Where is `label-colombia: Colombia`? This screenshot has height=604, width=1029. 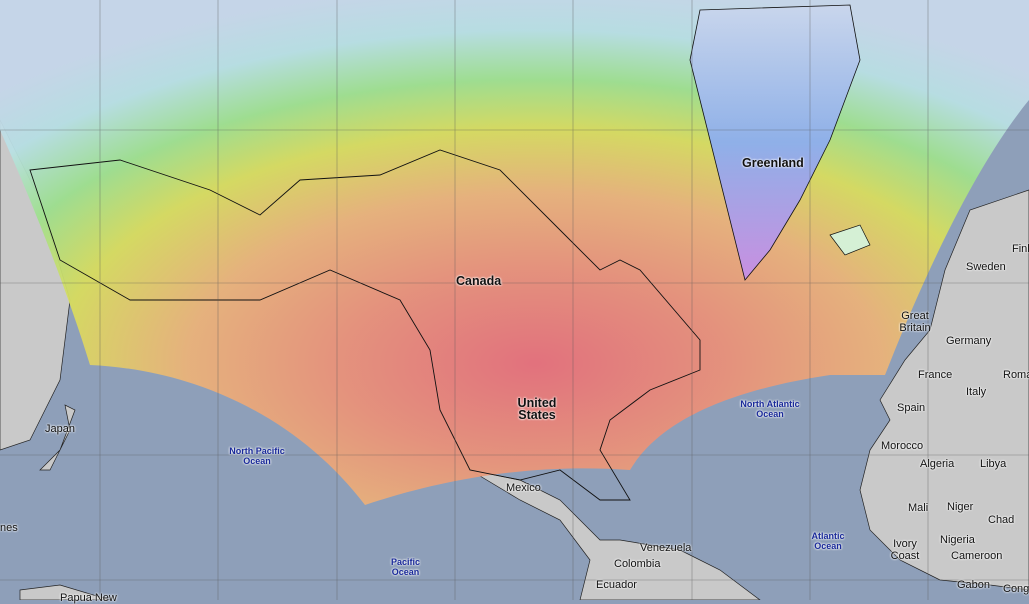 label-colombia: Colombia is located at coordinates (637, 564).